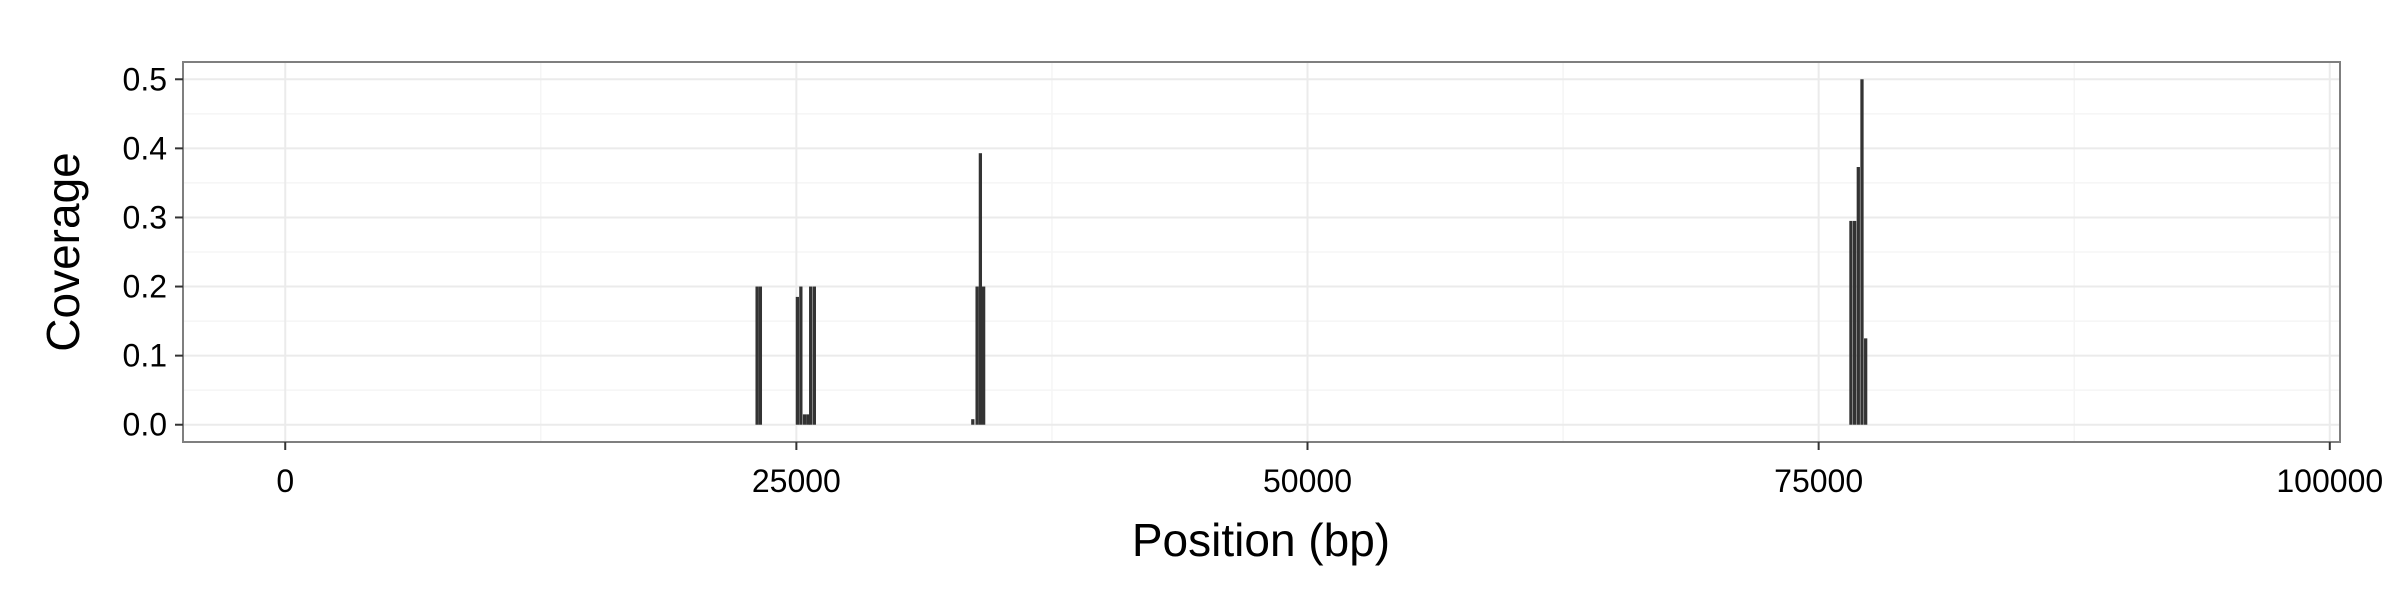 This screenshot has height=600, width=2400. Describe the element at coordinates (1818, 481) in the screenshot. I see `x-tick-label: 75000` at that location.